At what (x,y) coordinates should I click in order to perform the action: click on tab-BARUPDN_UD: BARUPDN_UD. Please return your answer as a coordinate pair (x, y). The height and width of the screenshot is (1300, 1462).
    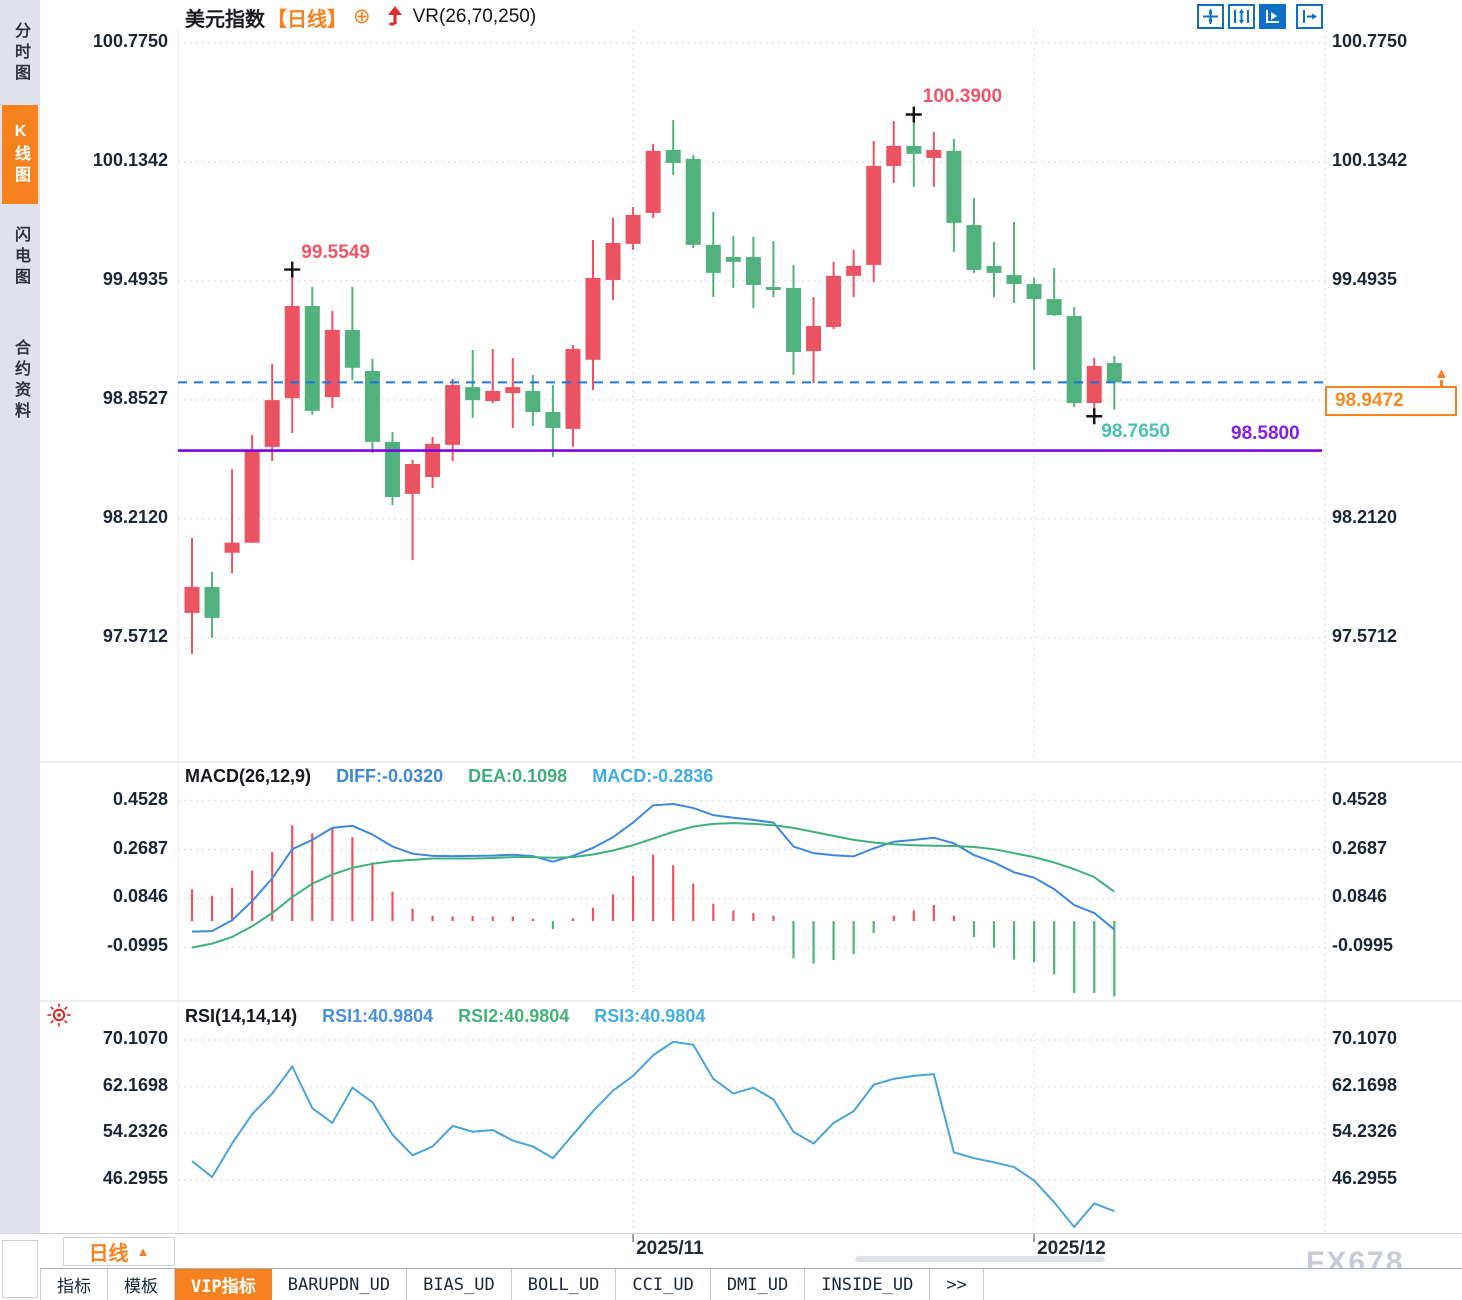
    Looking at the image, I should click on (340, 1284).